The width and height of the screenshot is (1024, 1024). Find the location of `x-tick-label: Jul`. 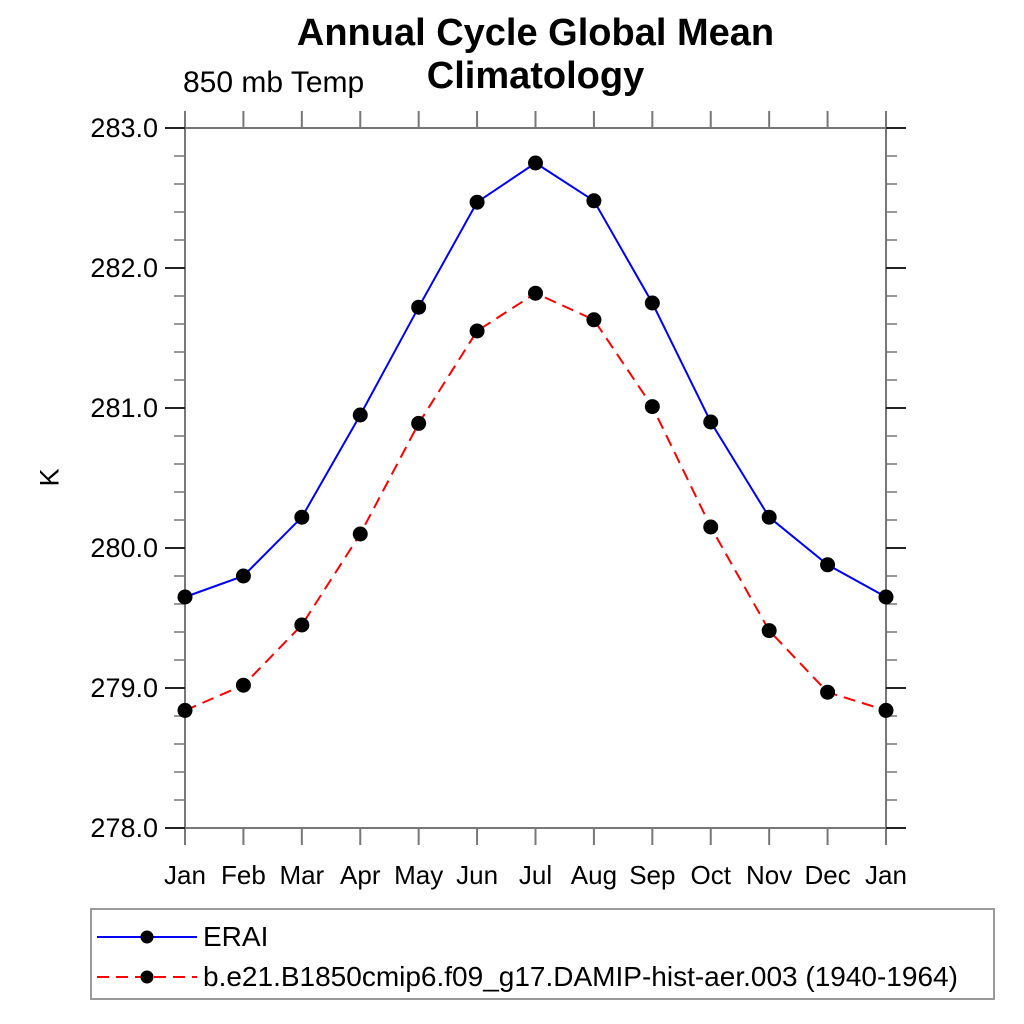

x-tick-label: Jul is located at coordinates (535, 875).